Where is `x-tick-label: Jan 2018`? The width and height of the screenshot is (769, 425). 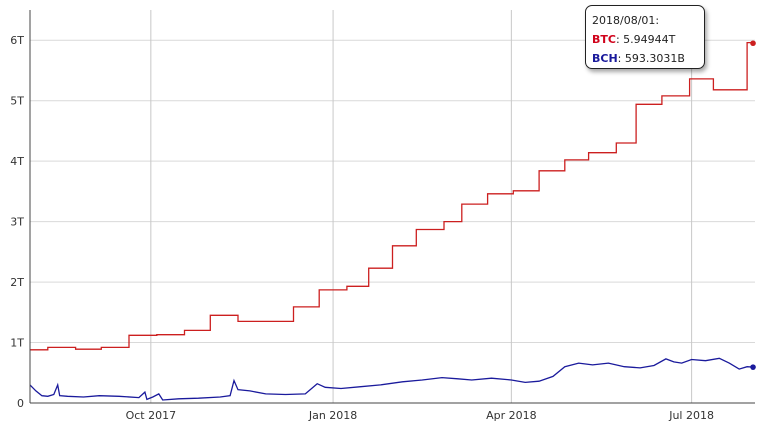
x-tick-label: Jan 2018 is located at coordinates (332, 415).